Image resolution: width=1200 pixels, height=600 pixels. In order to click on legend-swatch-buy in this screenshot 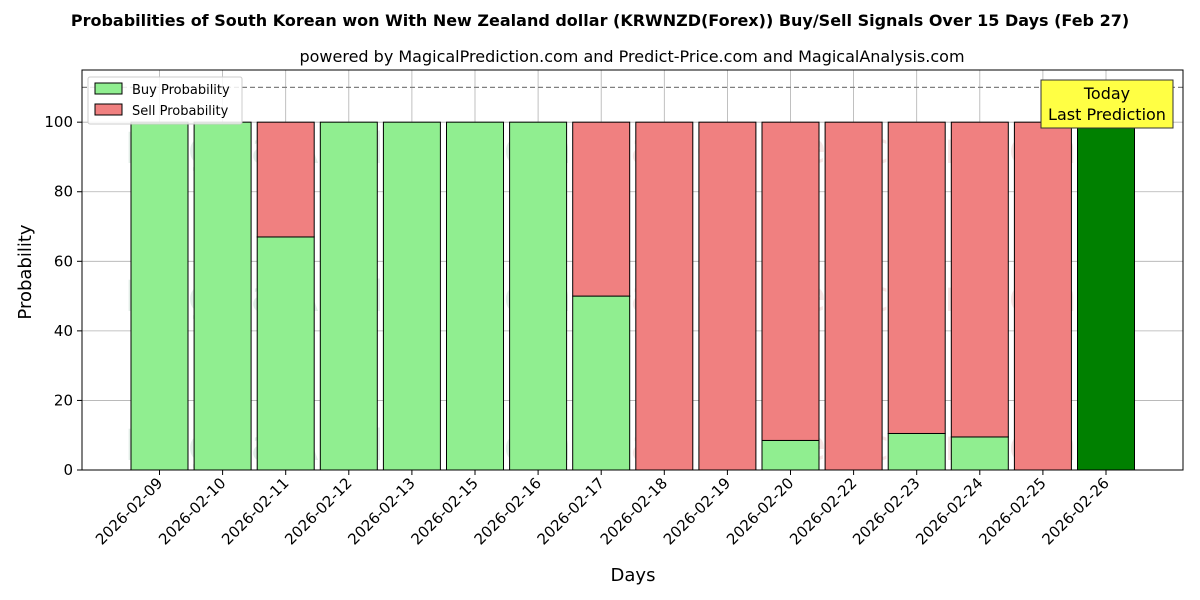, I will do `click(108, 88)`.